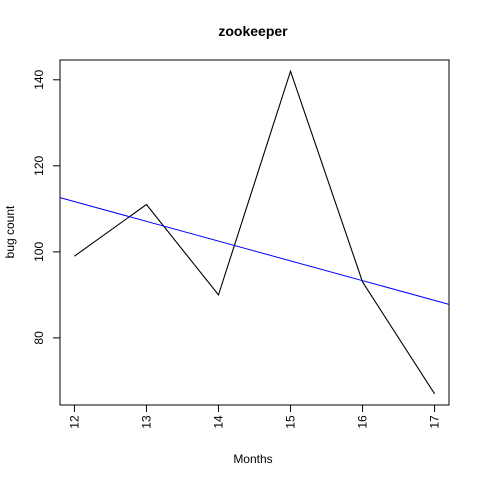 The image size is (480, 480). I want to click on y-axis: 80 100 120 140, so click(46, 207).